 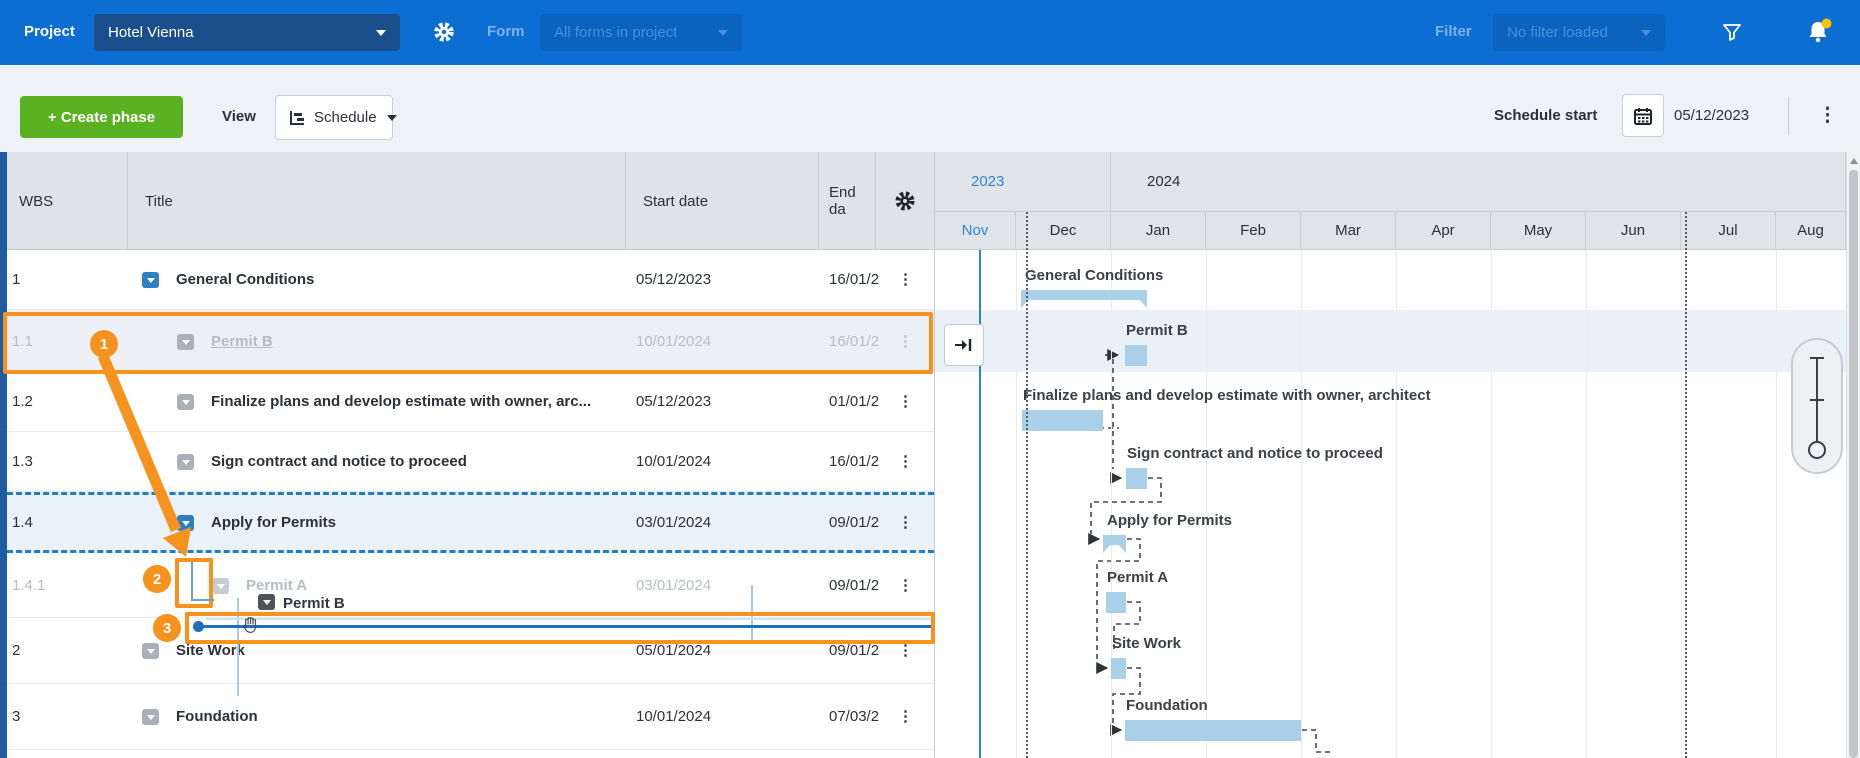 What do you see at coordinates (1390, 341) in the screenshot?
I see `selected-row-band` at bounding box center [1390, 341].